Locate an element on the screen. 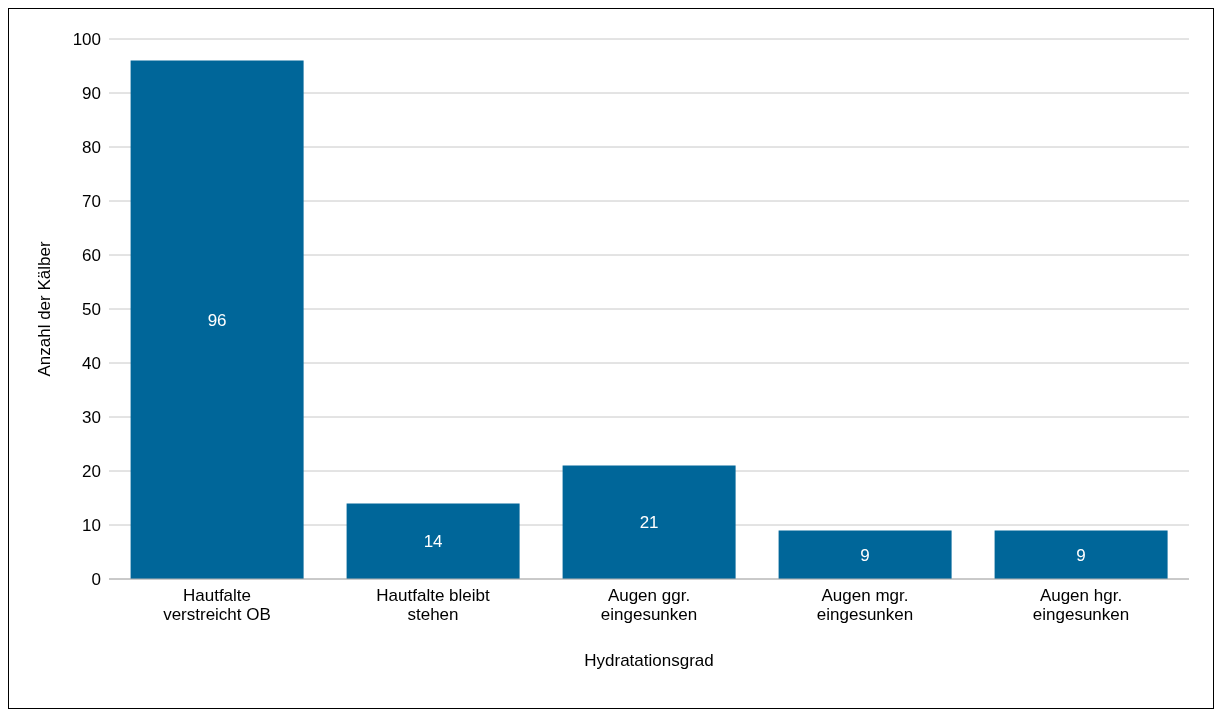 This screenshot has width=1222, height=717. x-tick-label: Hautfalte verstreicht OB is located at coordinates (217, 605).